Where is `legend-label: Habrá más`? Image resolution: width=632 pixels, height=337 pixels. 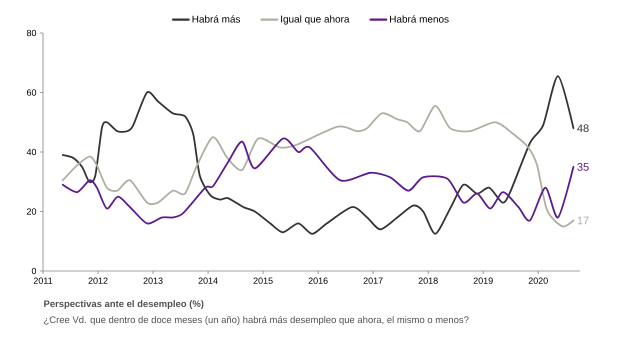 legend-label: Habrá más is located at coordinates (216, 19).